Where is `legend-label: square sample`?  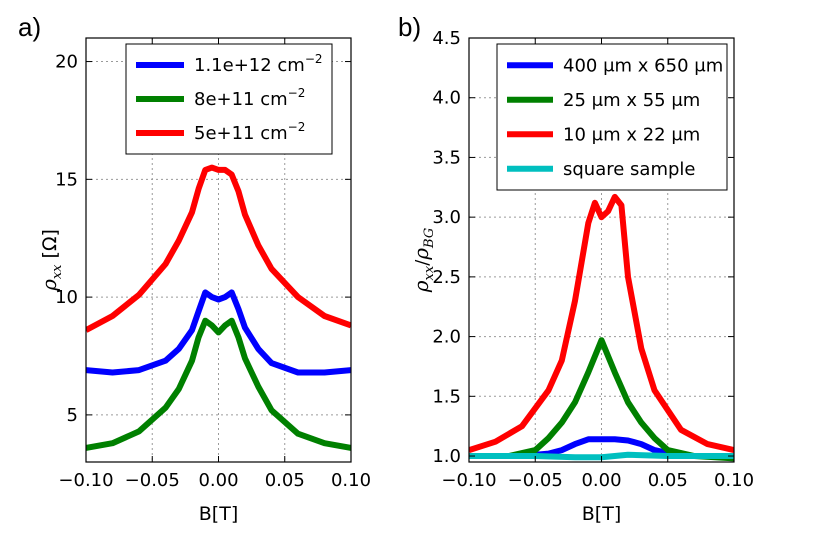
legend-label: square sample is located at coordinates (629, 169).